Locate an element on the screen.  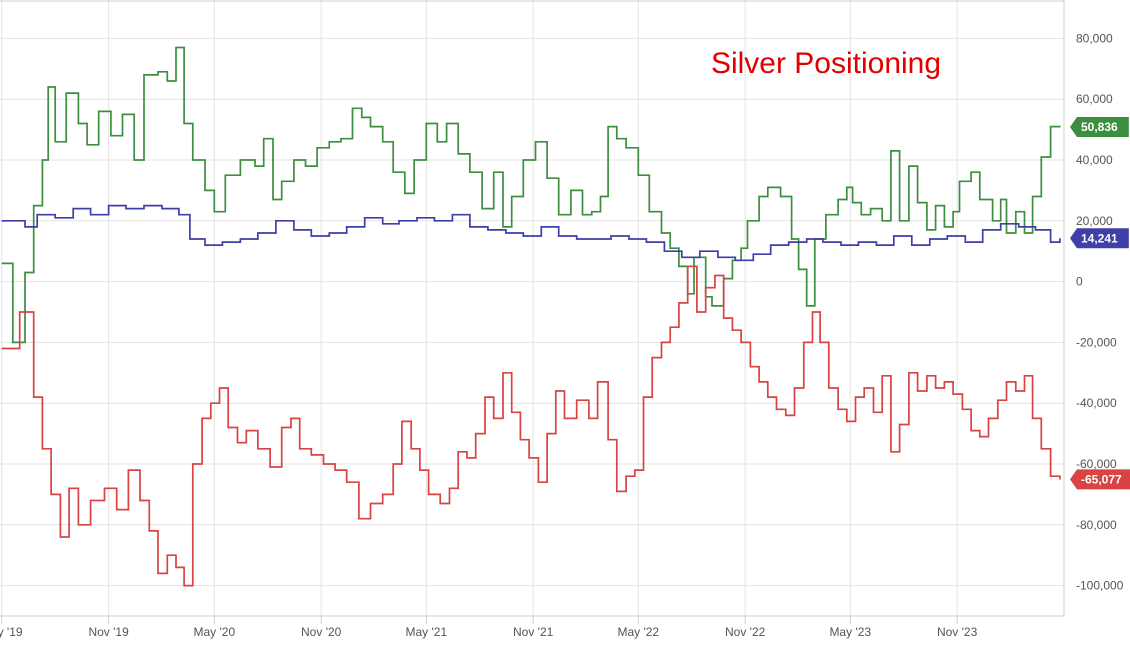
y-tick-label: 20,000 is located at coordinates (1094, 221).